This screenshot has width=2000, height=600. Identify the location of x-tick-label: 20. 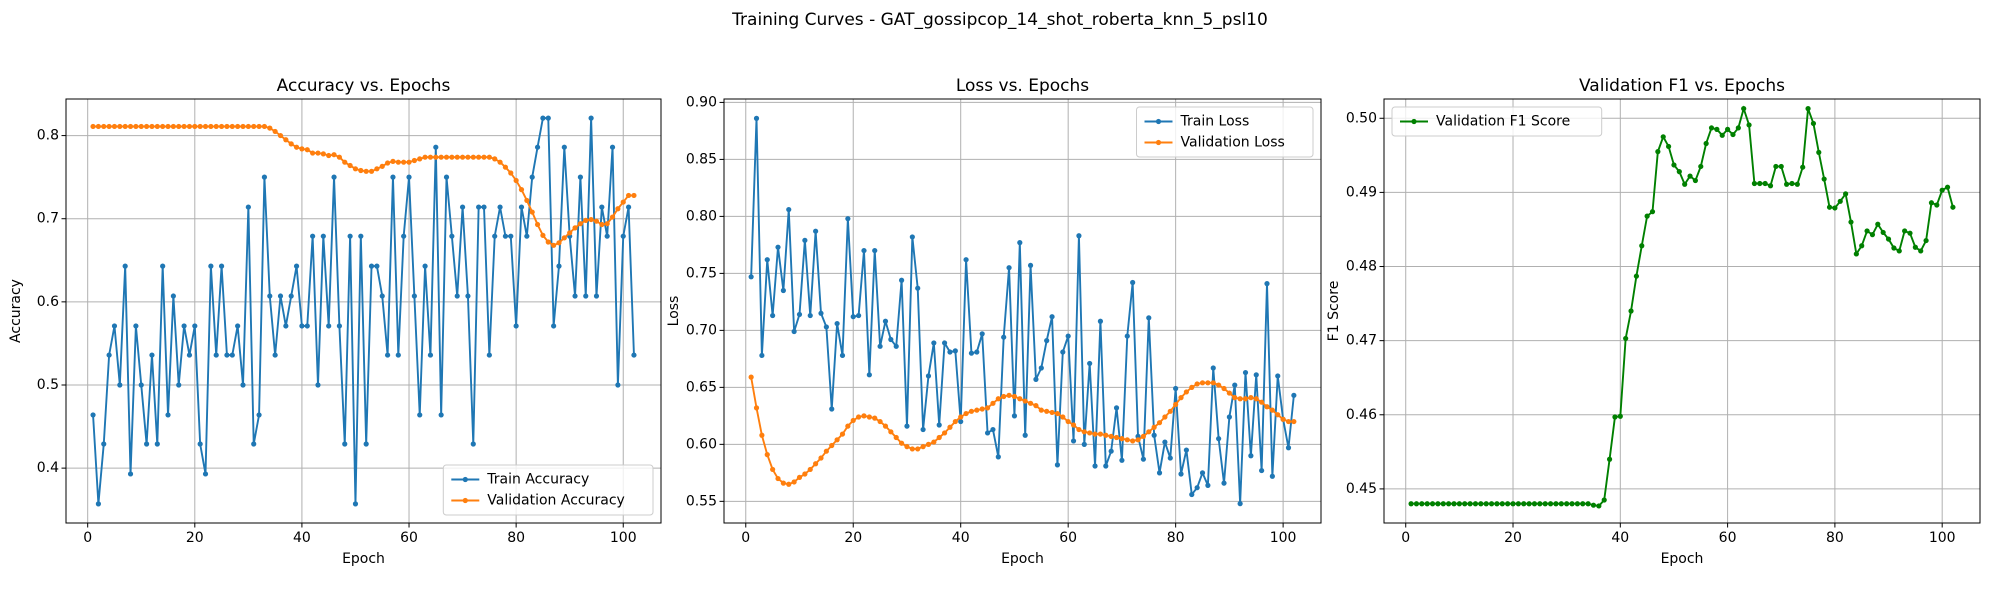
(853, 538).